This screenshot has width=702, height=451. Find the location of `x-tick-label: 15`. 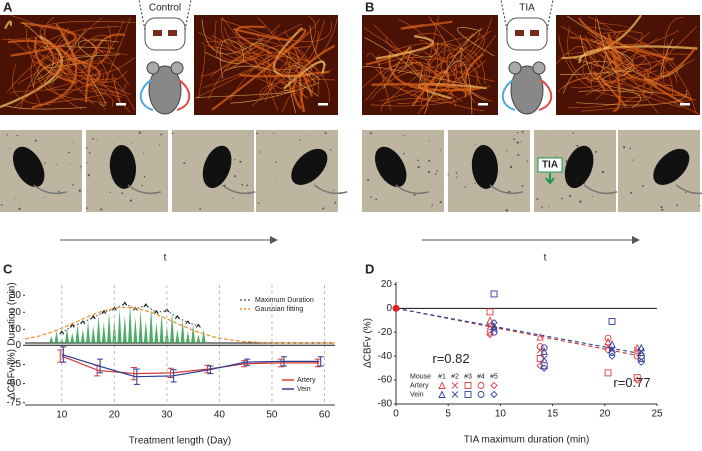

x-tick-label: 15 is located at coordinates (553, 414).